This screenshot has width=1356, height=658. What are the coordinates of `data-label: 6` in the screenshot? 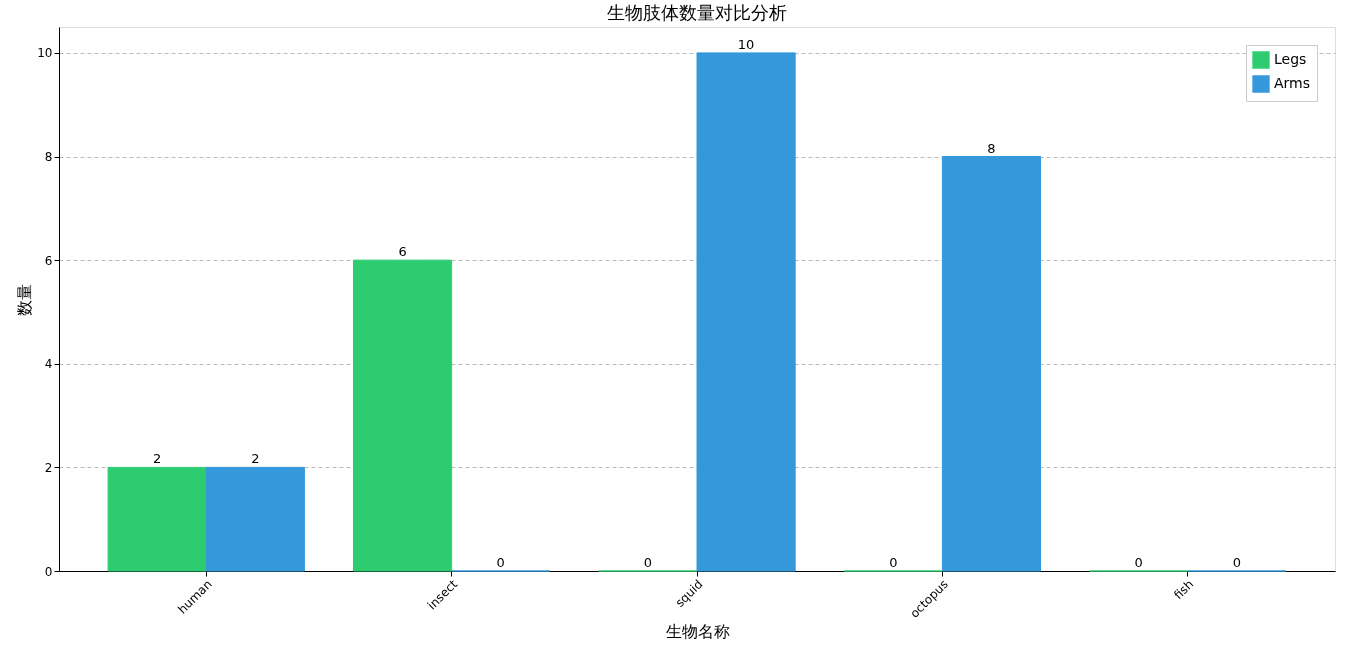 It's located at (402, 252).